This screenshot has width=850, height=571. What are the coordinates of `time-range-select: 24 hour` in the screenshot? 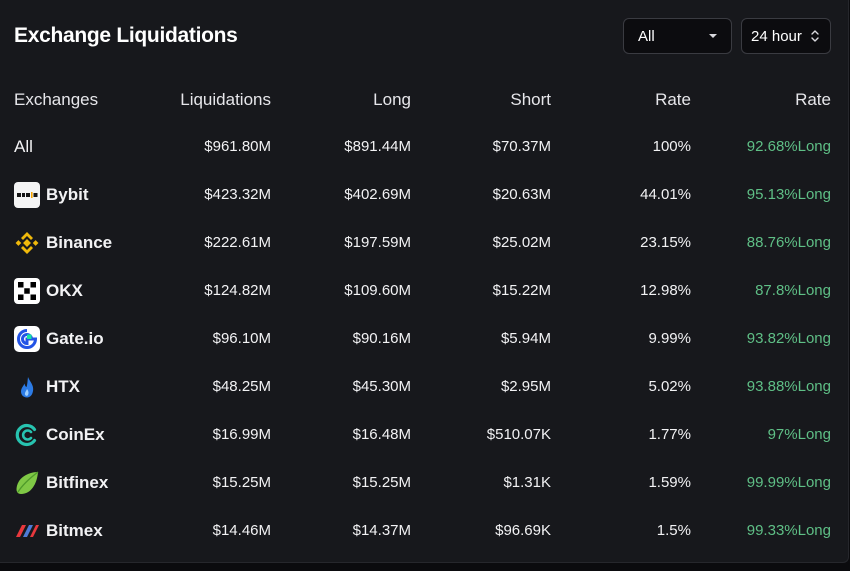 It's located at (786, 36).